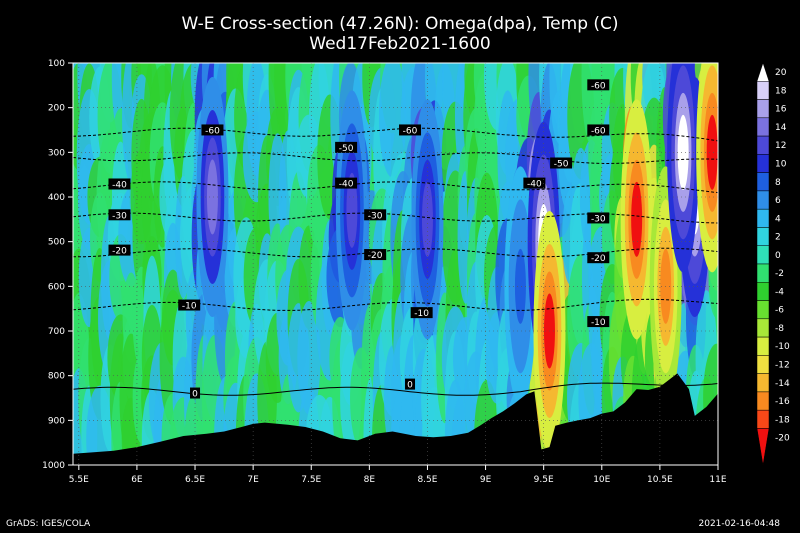  What do you see at coordinates (763, 447) in the screenshot?
I see `colorbar-bottom-arrow` at bounding box center [763, 447].